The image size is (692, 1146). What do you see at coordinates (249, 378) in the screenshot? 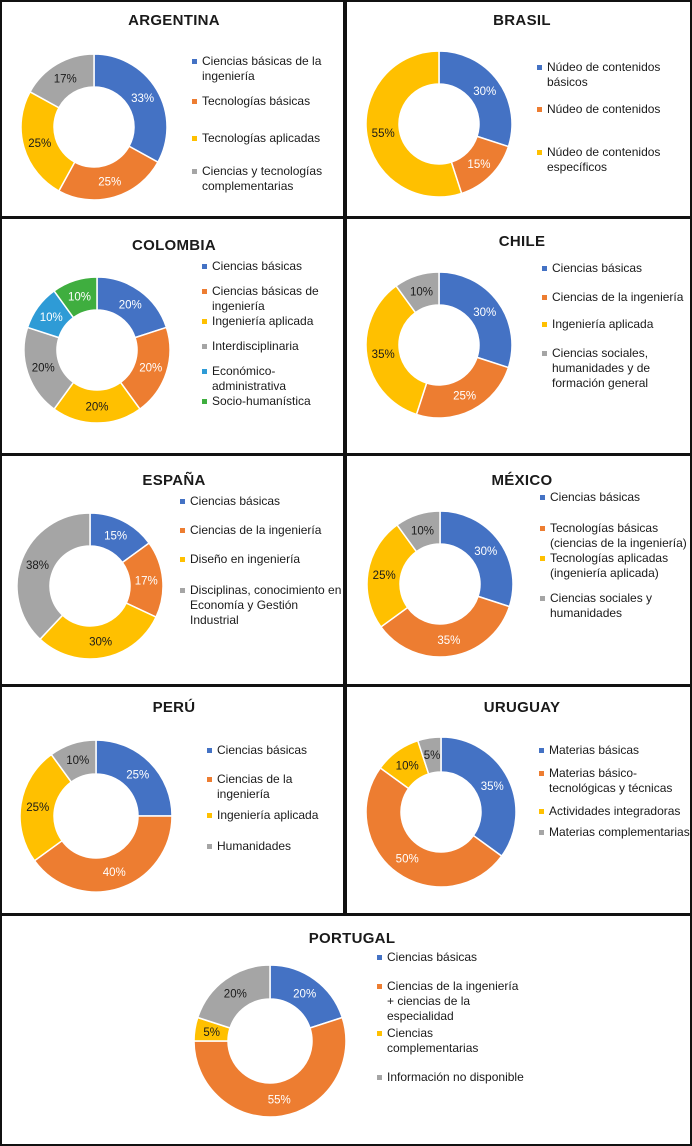
I see `legend-label: Económico-administrativa` at bounding box center [249, 378].